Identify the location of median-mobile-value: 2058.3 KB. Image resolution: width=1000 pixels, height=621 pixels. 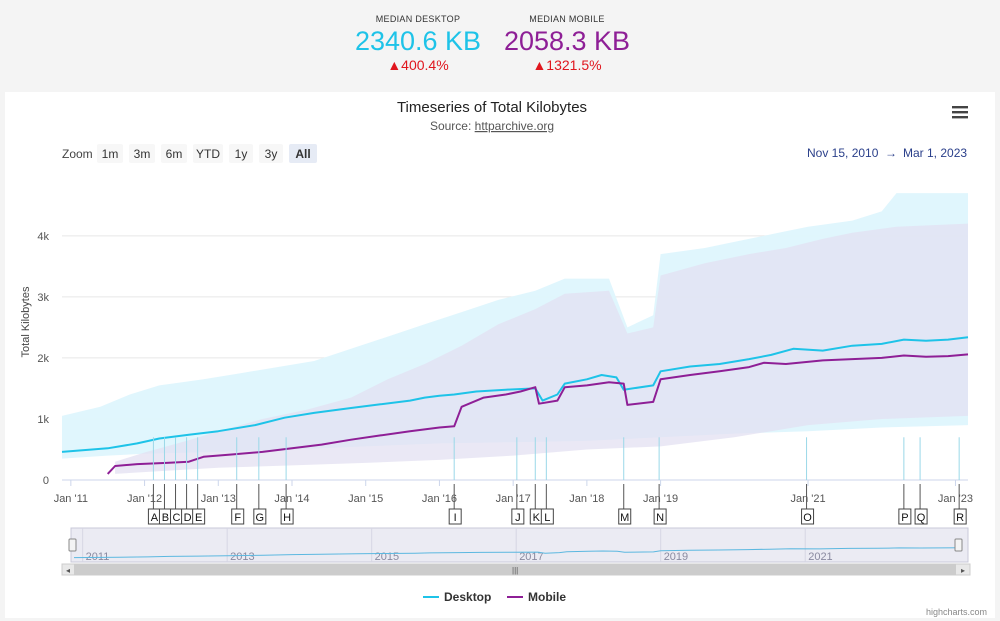
(567, 41).